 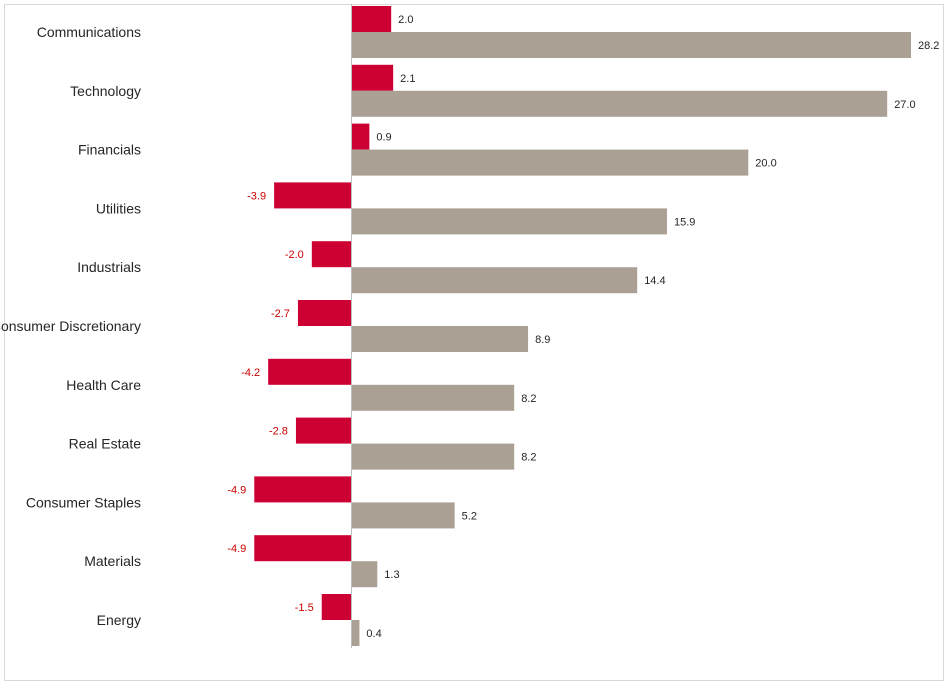 What do you see at coordinates (303, 548) in the screenshot?
I see `bar-series1-materials` at bounding box center [303, 548].